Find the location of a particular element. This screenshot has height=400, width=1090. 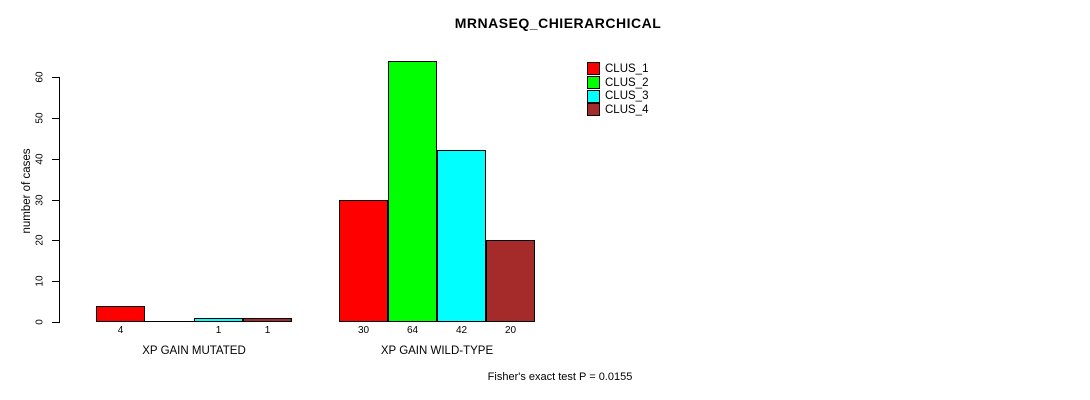

bar-value-label: 30 is located at coordinates (363, 330).